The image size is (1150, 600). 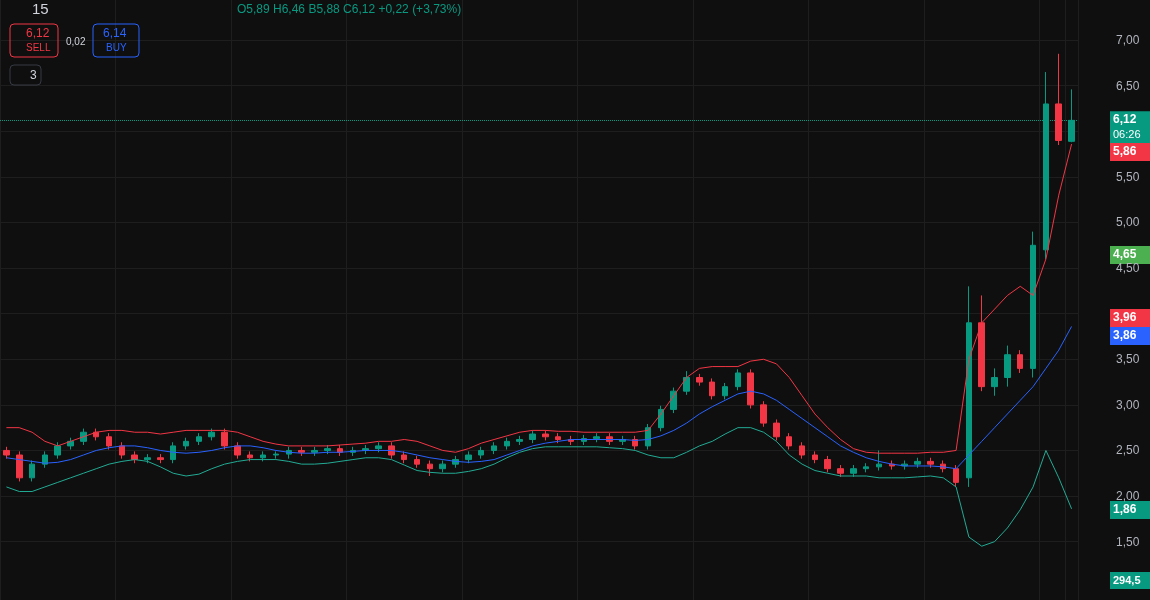 What do you see at coordinates (116, 47) in the screenshot?
I see `annotation: BUY` at bounding box center [116, 47].